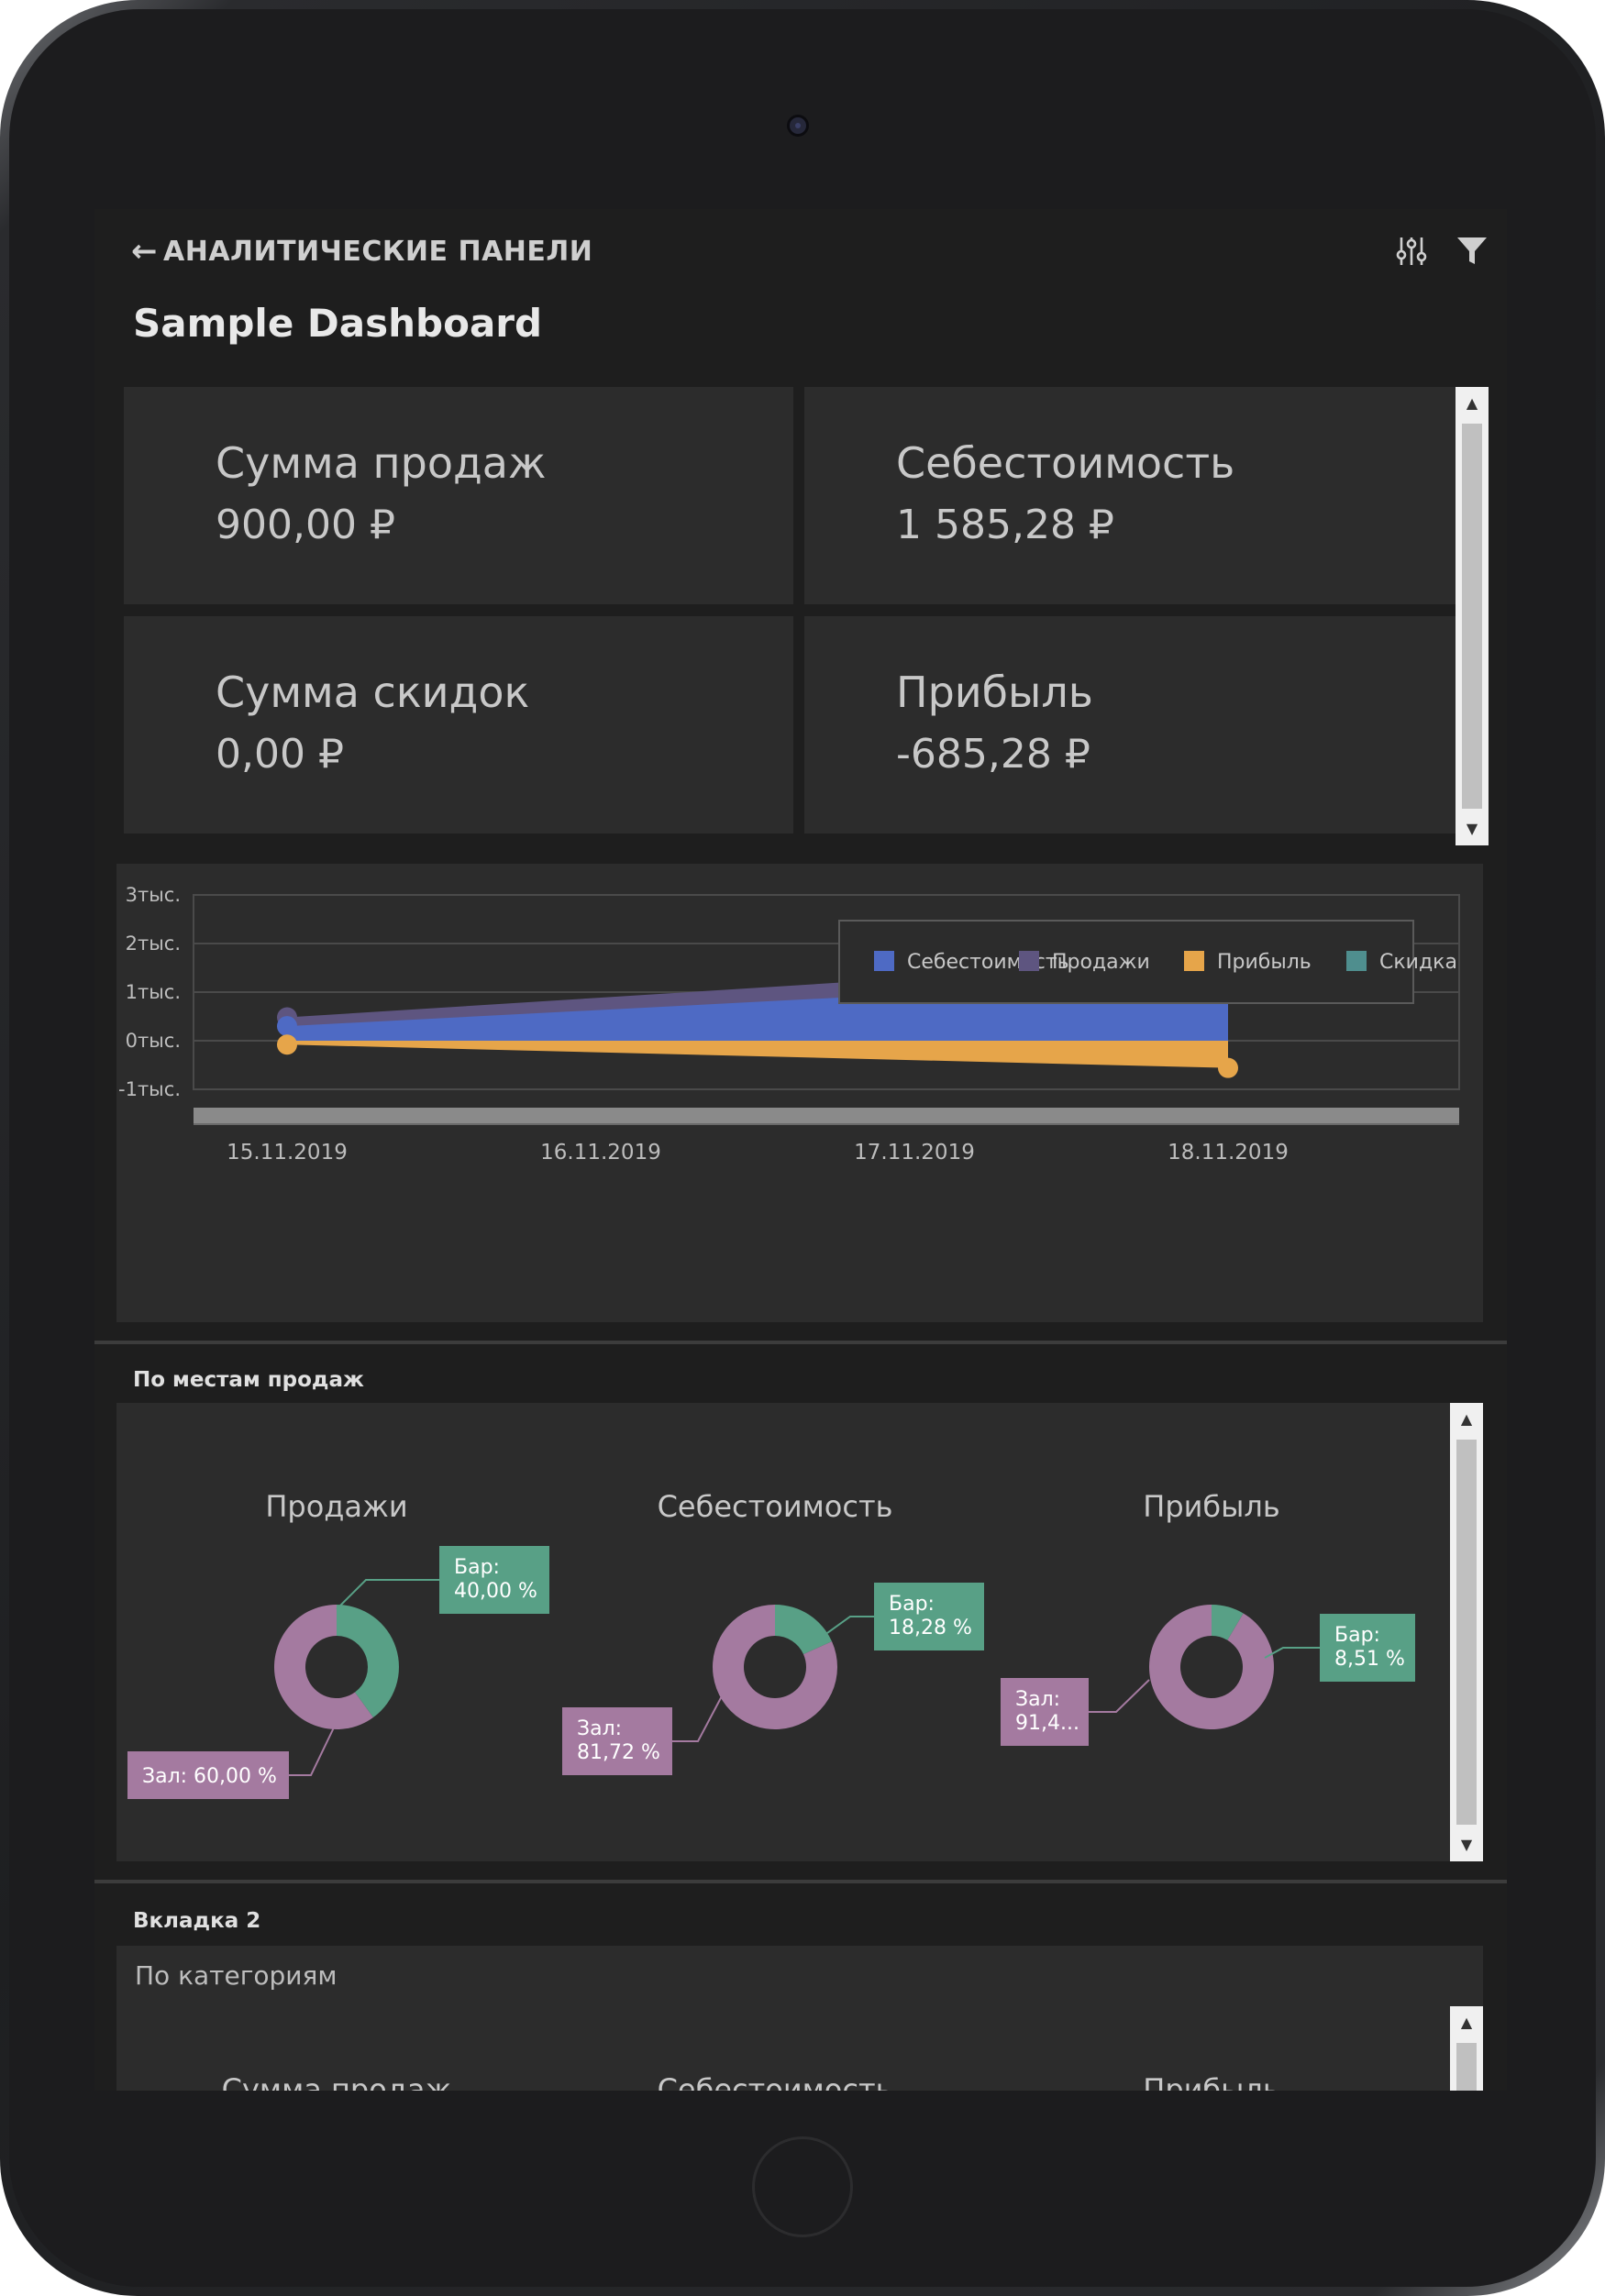 This screenshot has width=1605, height=2296. Describe the element at coordinates (153, 992) in the screenshot. I see `y-tick-label: 1тыс.` at that location.